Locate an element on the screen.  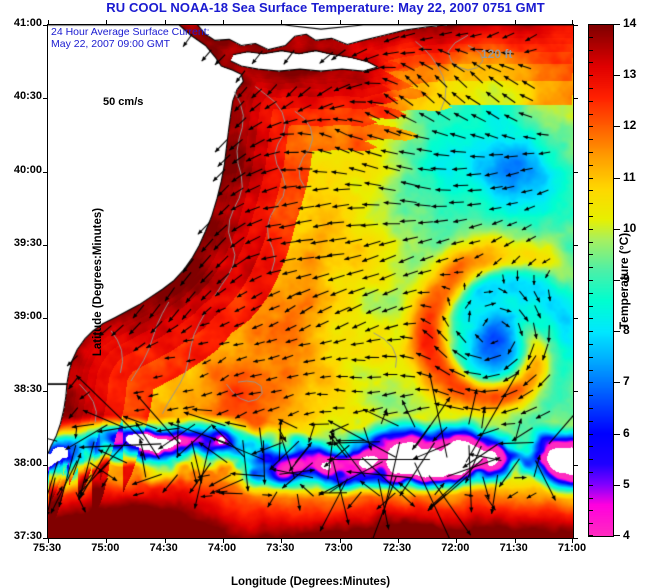
x-axis-tick-label: 72:00 is located at coordinates (455, 548).